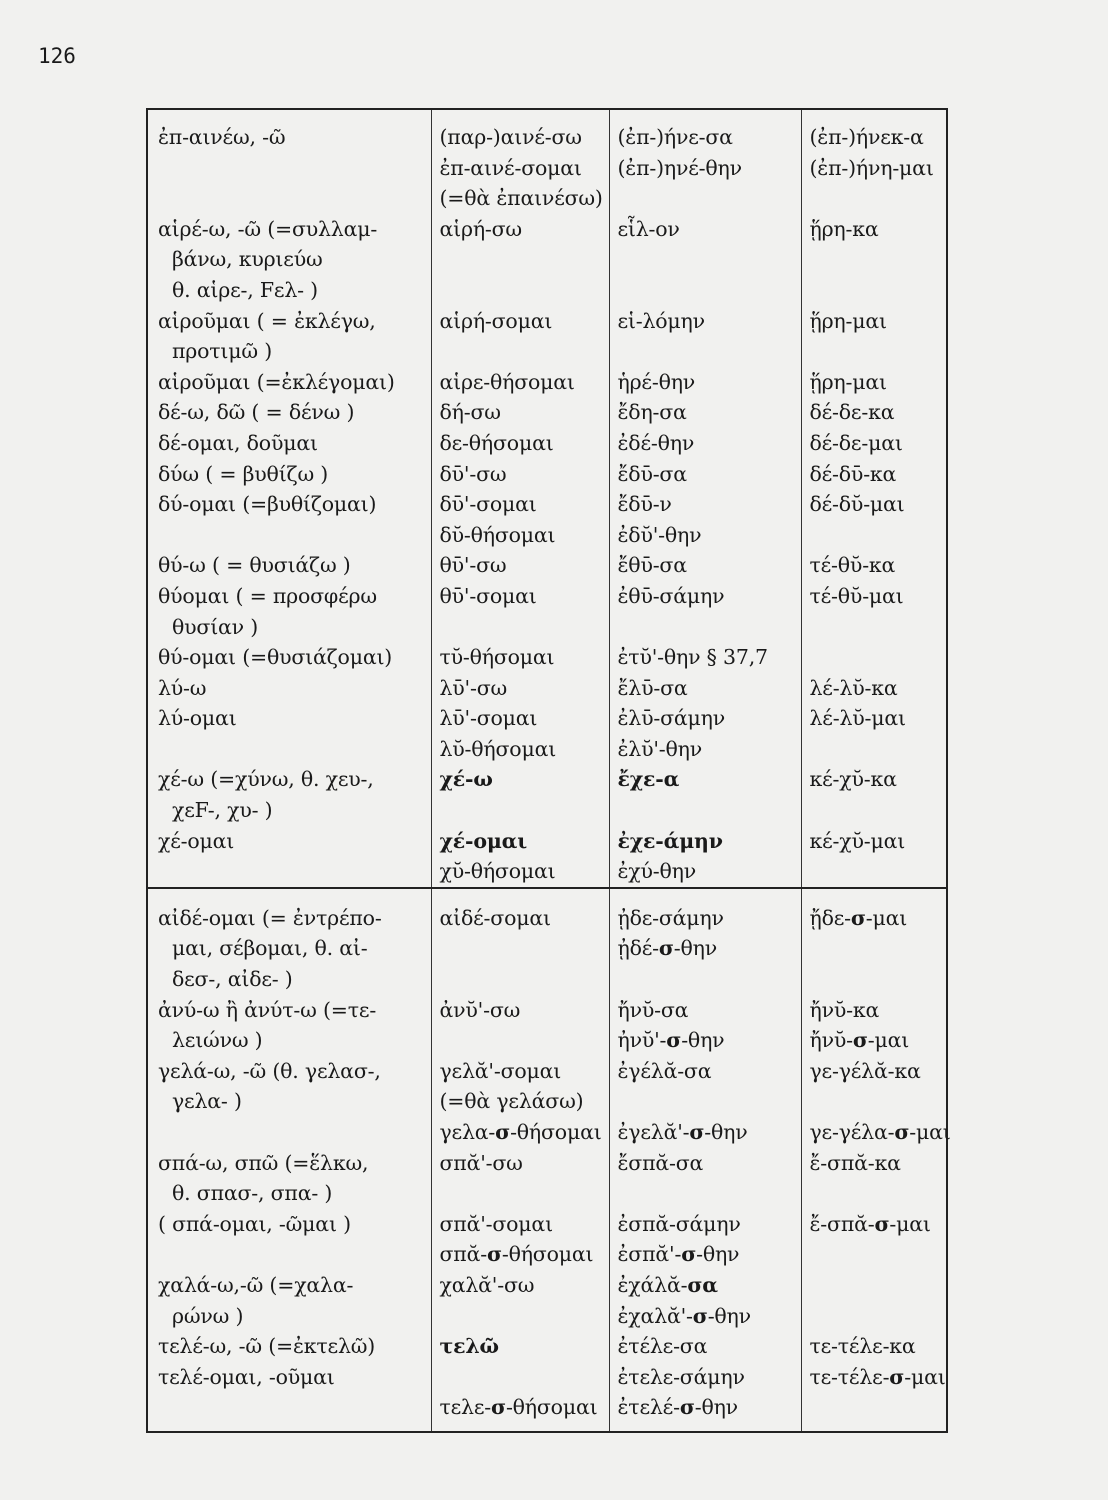  I want to click on table-line: ἐσπᾰ-σάμην, so click(679, 1223).